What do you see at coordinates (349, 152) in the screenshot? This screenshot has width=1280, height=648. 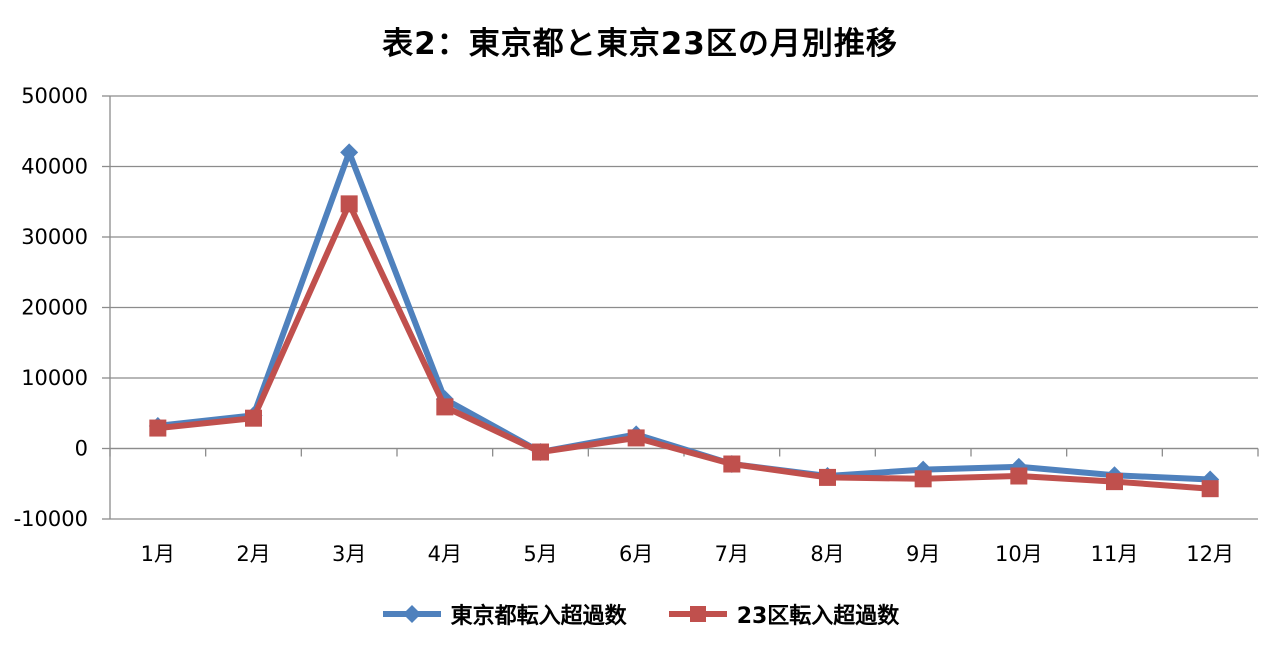 I see `data-point-diamond` at bounding box center [349, 152].